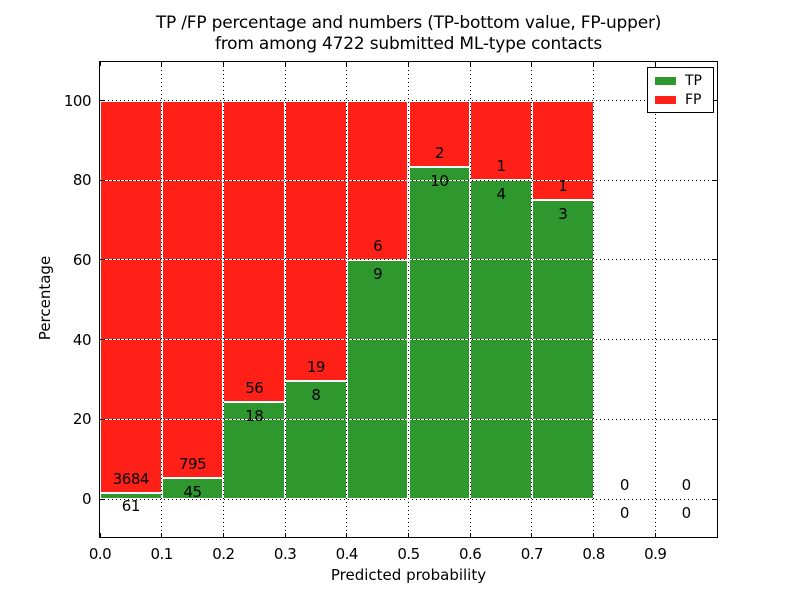 The image size is (800, 600). What do you see at coordinates (254, 388) in the screenshot?
I see `fp-count-label: 56` at bounding box center [254, 388].